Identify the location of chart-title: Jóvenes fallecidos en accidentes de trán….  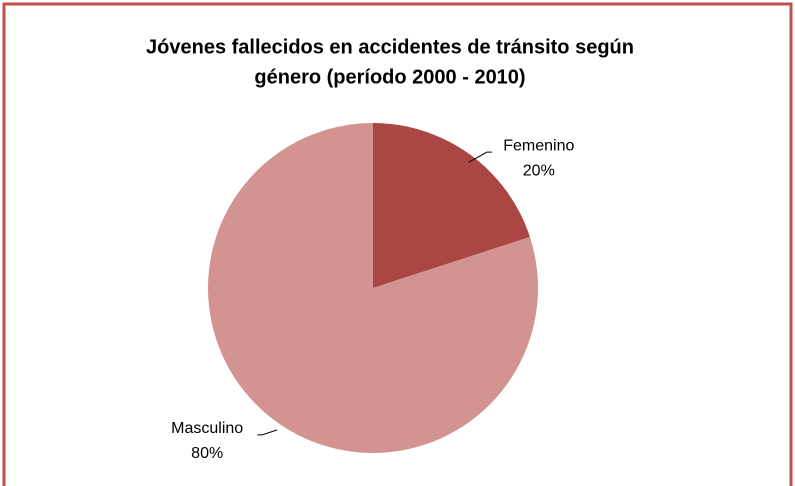
(390, 47).